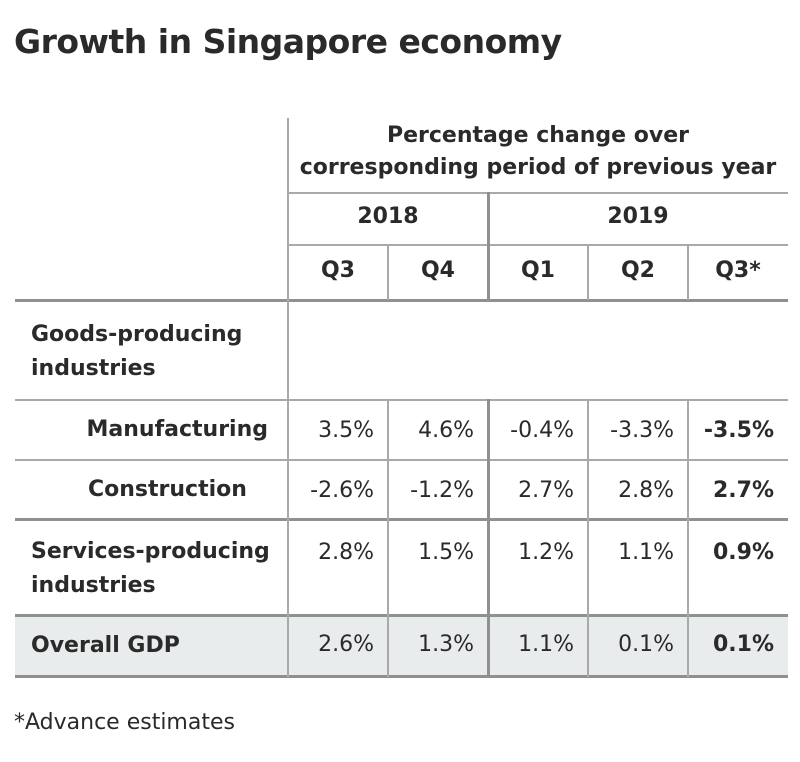  I want to click on table-cell: -2.6%, so click(342, 490).